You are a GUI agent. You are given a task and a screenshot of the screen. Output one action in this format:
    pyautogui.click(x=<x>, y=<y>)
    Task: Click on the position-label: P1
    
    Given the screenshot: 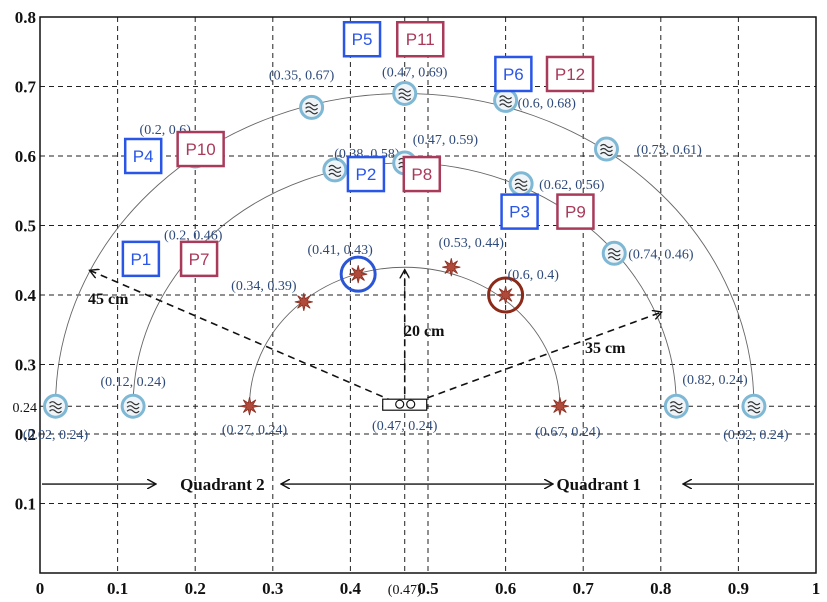 What is the action you would take?
    pyautogui.click(x=140, y=259)
    